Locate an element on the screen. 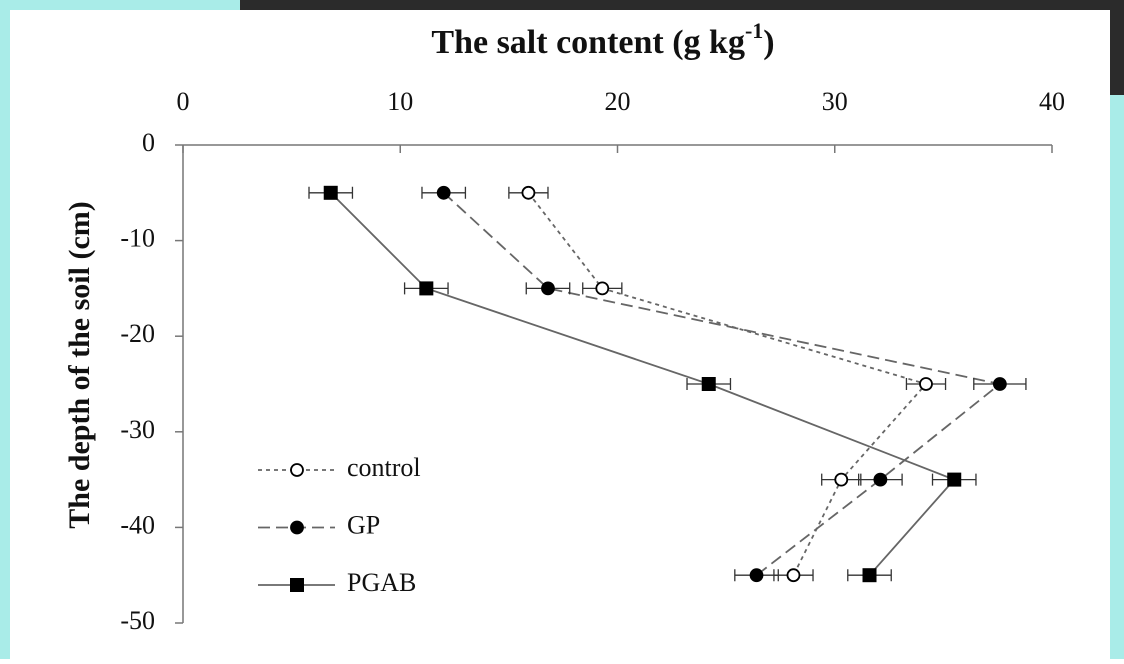 Image resolution: width=1124 pixels, height=664 pixels. x-tick-label: 20 is located at coordinates (618, 101).